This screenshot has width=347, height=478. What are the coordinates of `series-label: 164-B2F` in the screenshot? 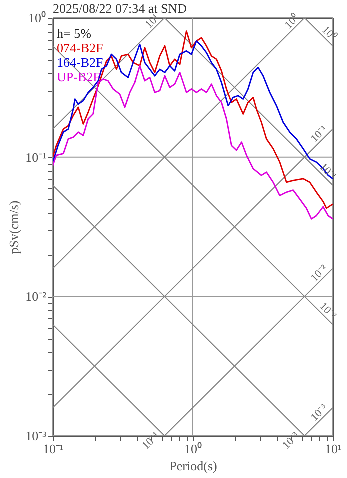 It's located at (80, 62).